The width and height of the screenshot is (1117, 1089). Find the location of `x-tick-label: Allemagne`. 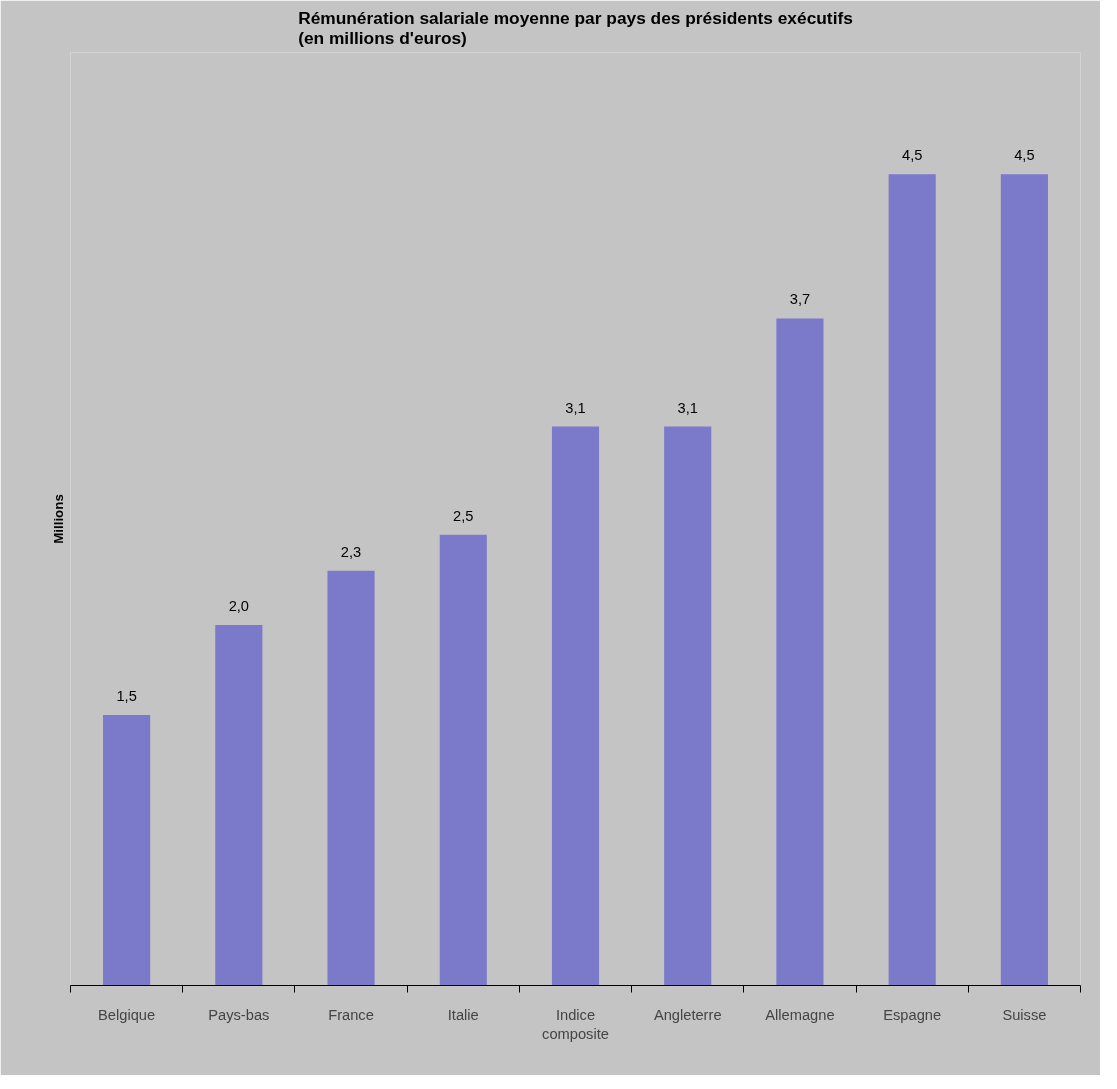

x-tick-label: Allemagne is located at coordinates (800, 1014).